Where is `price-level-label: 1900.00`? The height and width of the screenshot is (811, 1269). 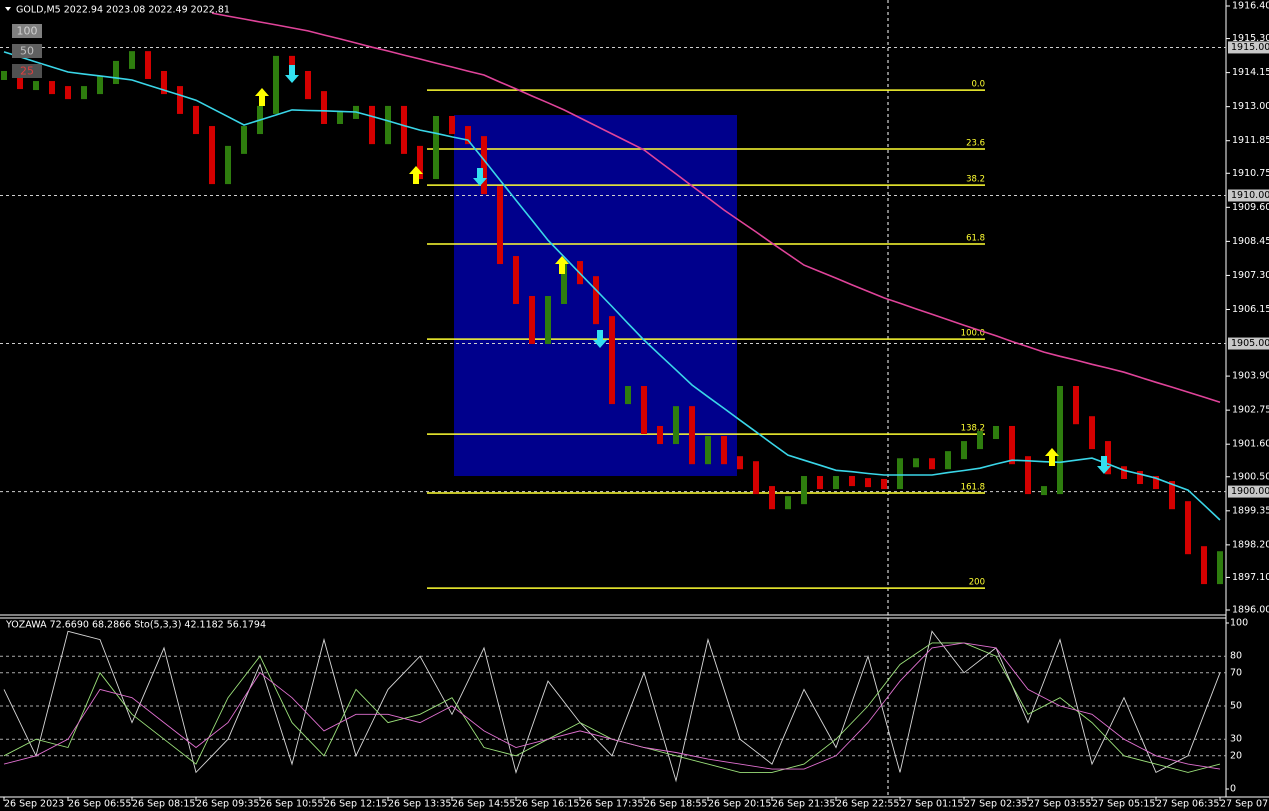 price-level-label: 1900.00 is located at coordinates (1250, 491).